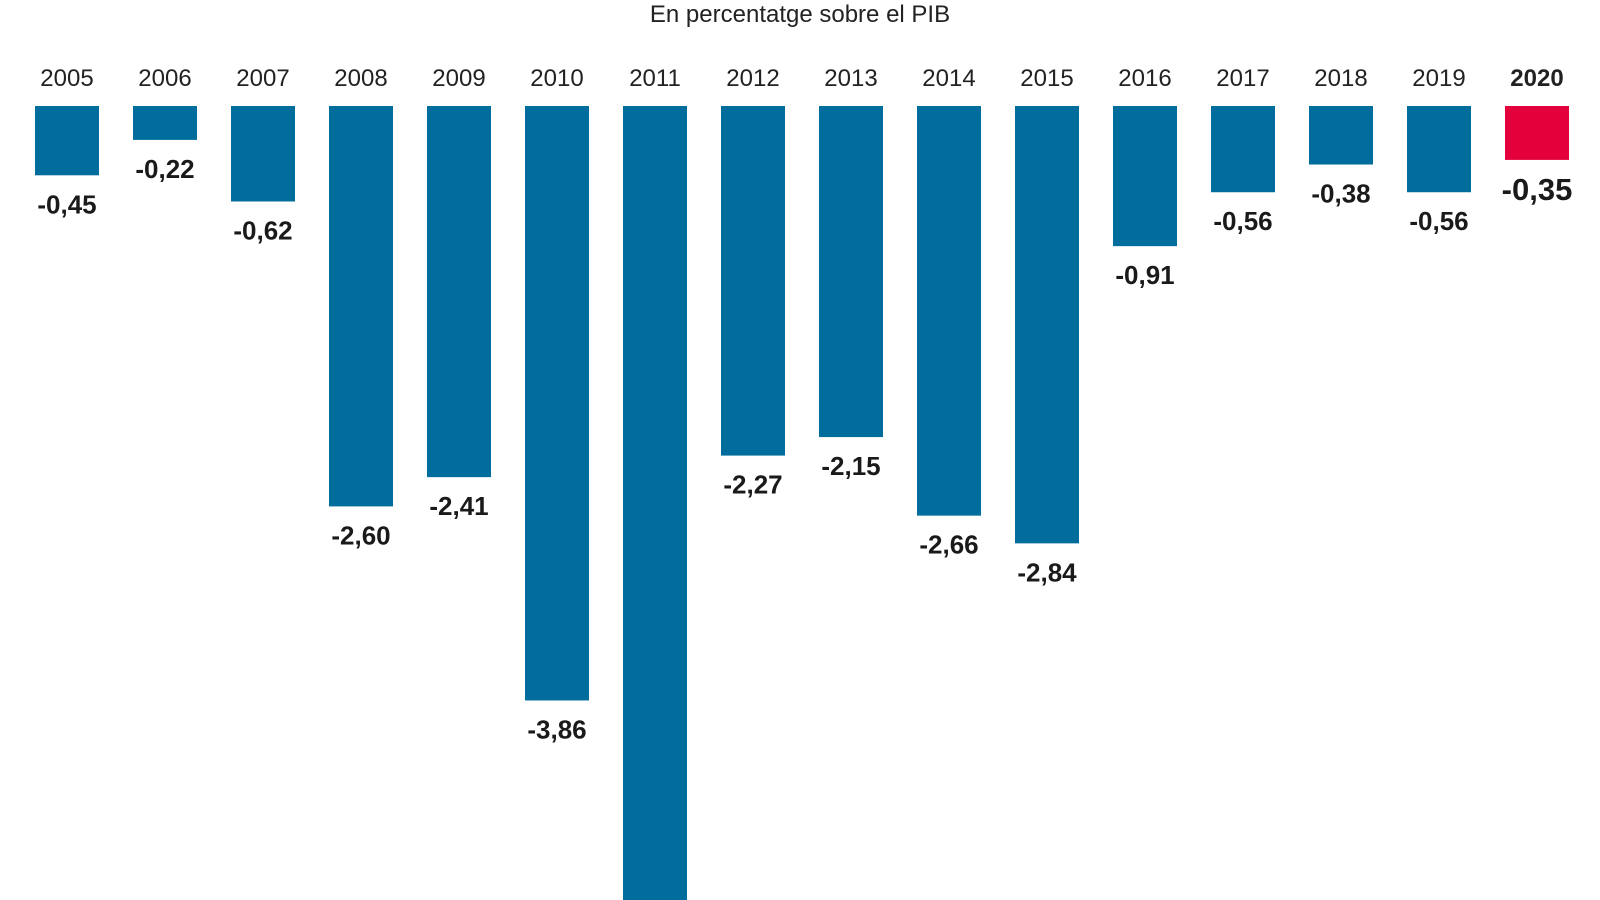  Describe the element at coordinates (752, 485) in the screenshot. I see `value-label-2012: -2,27` at that location.